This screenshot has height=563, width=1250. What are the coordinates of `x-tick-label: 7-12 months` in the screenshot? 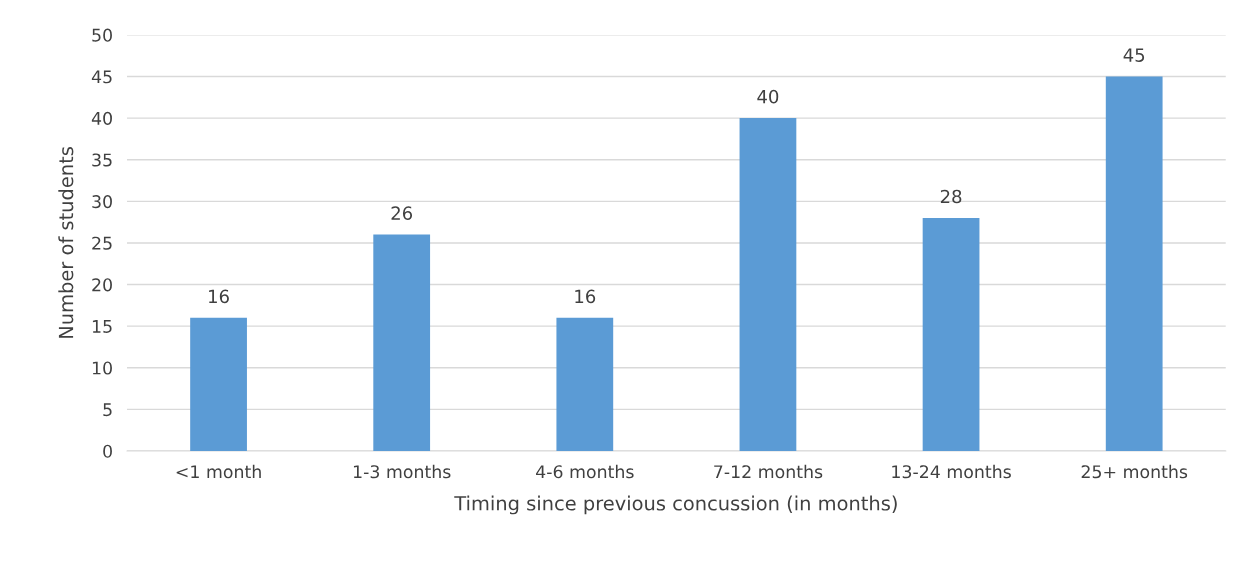 It's located at (768, 471).